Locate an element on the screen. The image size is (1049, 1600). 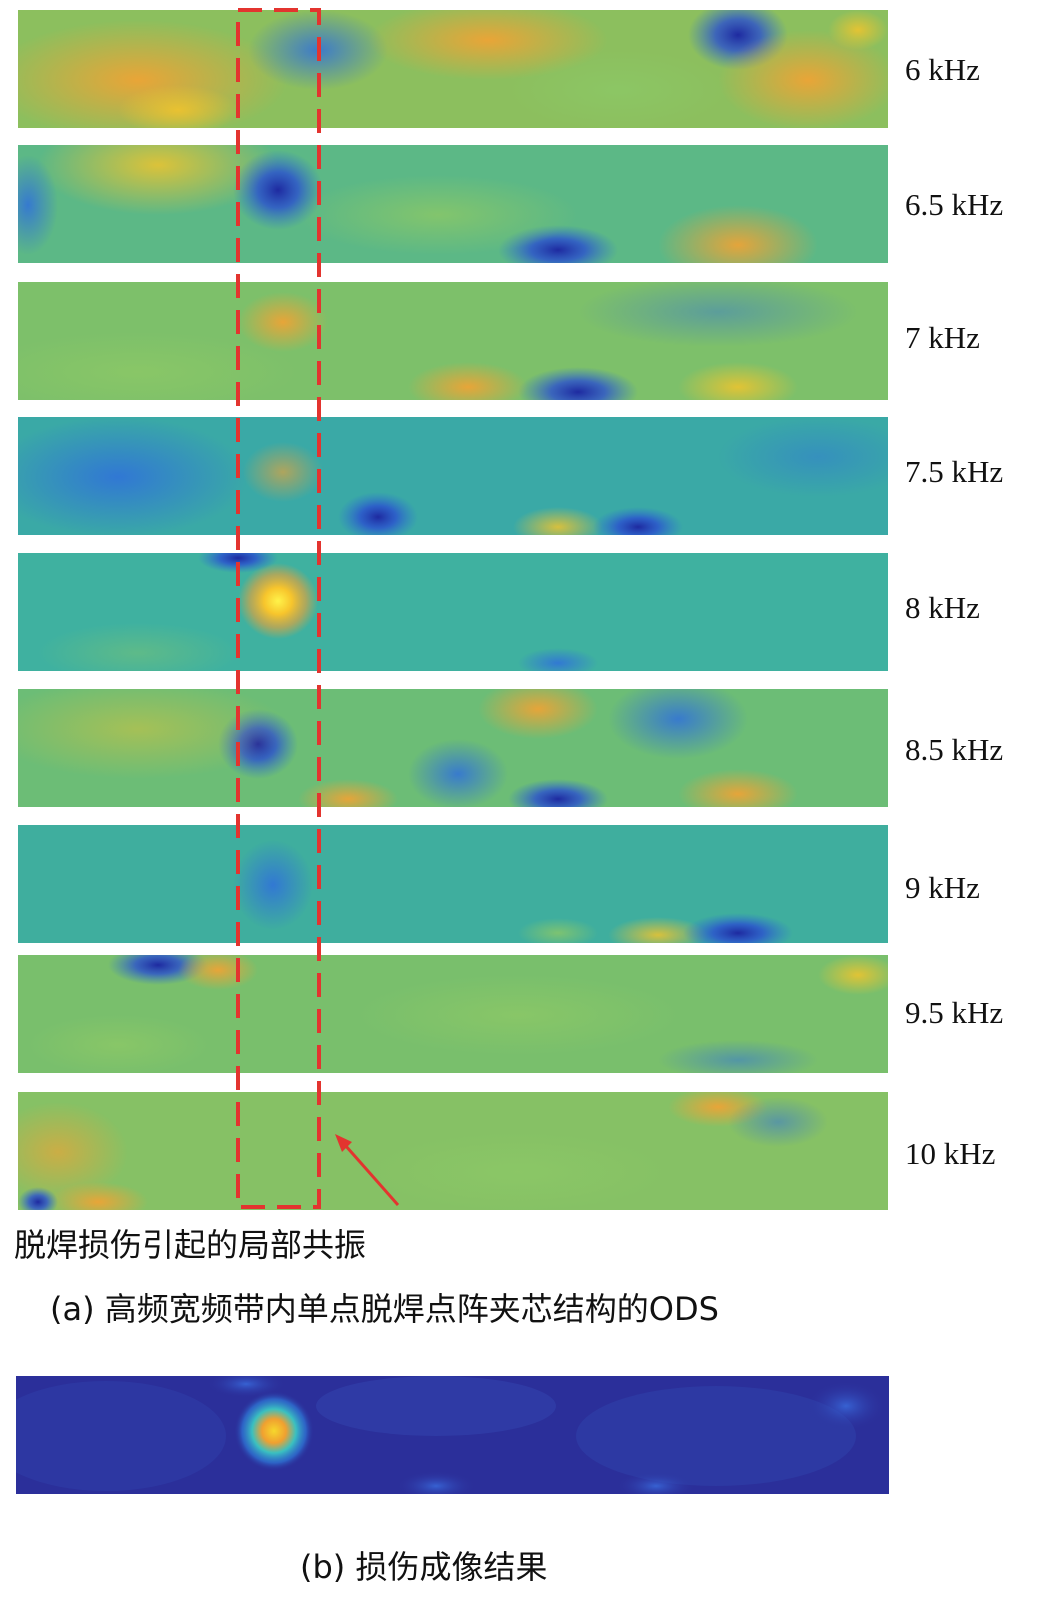
caption-b: (b) 损伤成像结果 is located at coordinates (424, 1567).